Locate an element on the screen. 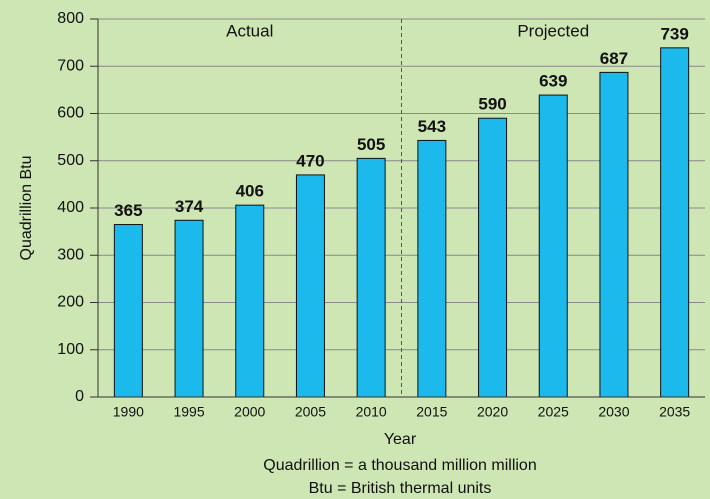 This screenshot has height=499, width=710. y-tick-label: 600 is located at coordinates (70, 113).